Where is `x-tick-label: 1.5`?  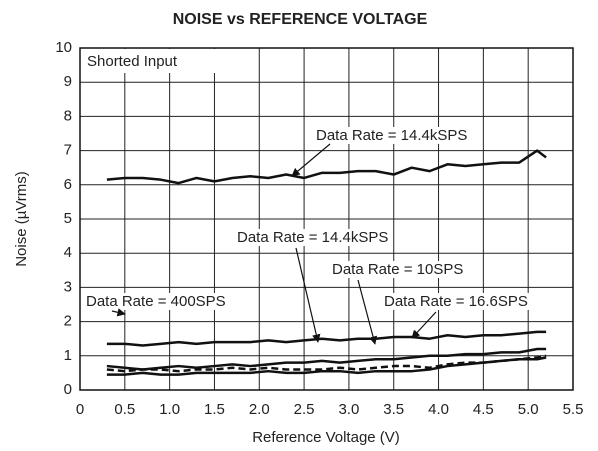
x-tick-label: 1.5 is located at coordinates (214, 409).